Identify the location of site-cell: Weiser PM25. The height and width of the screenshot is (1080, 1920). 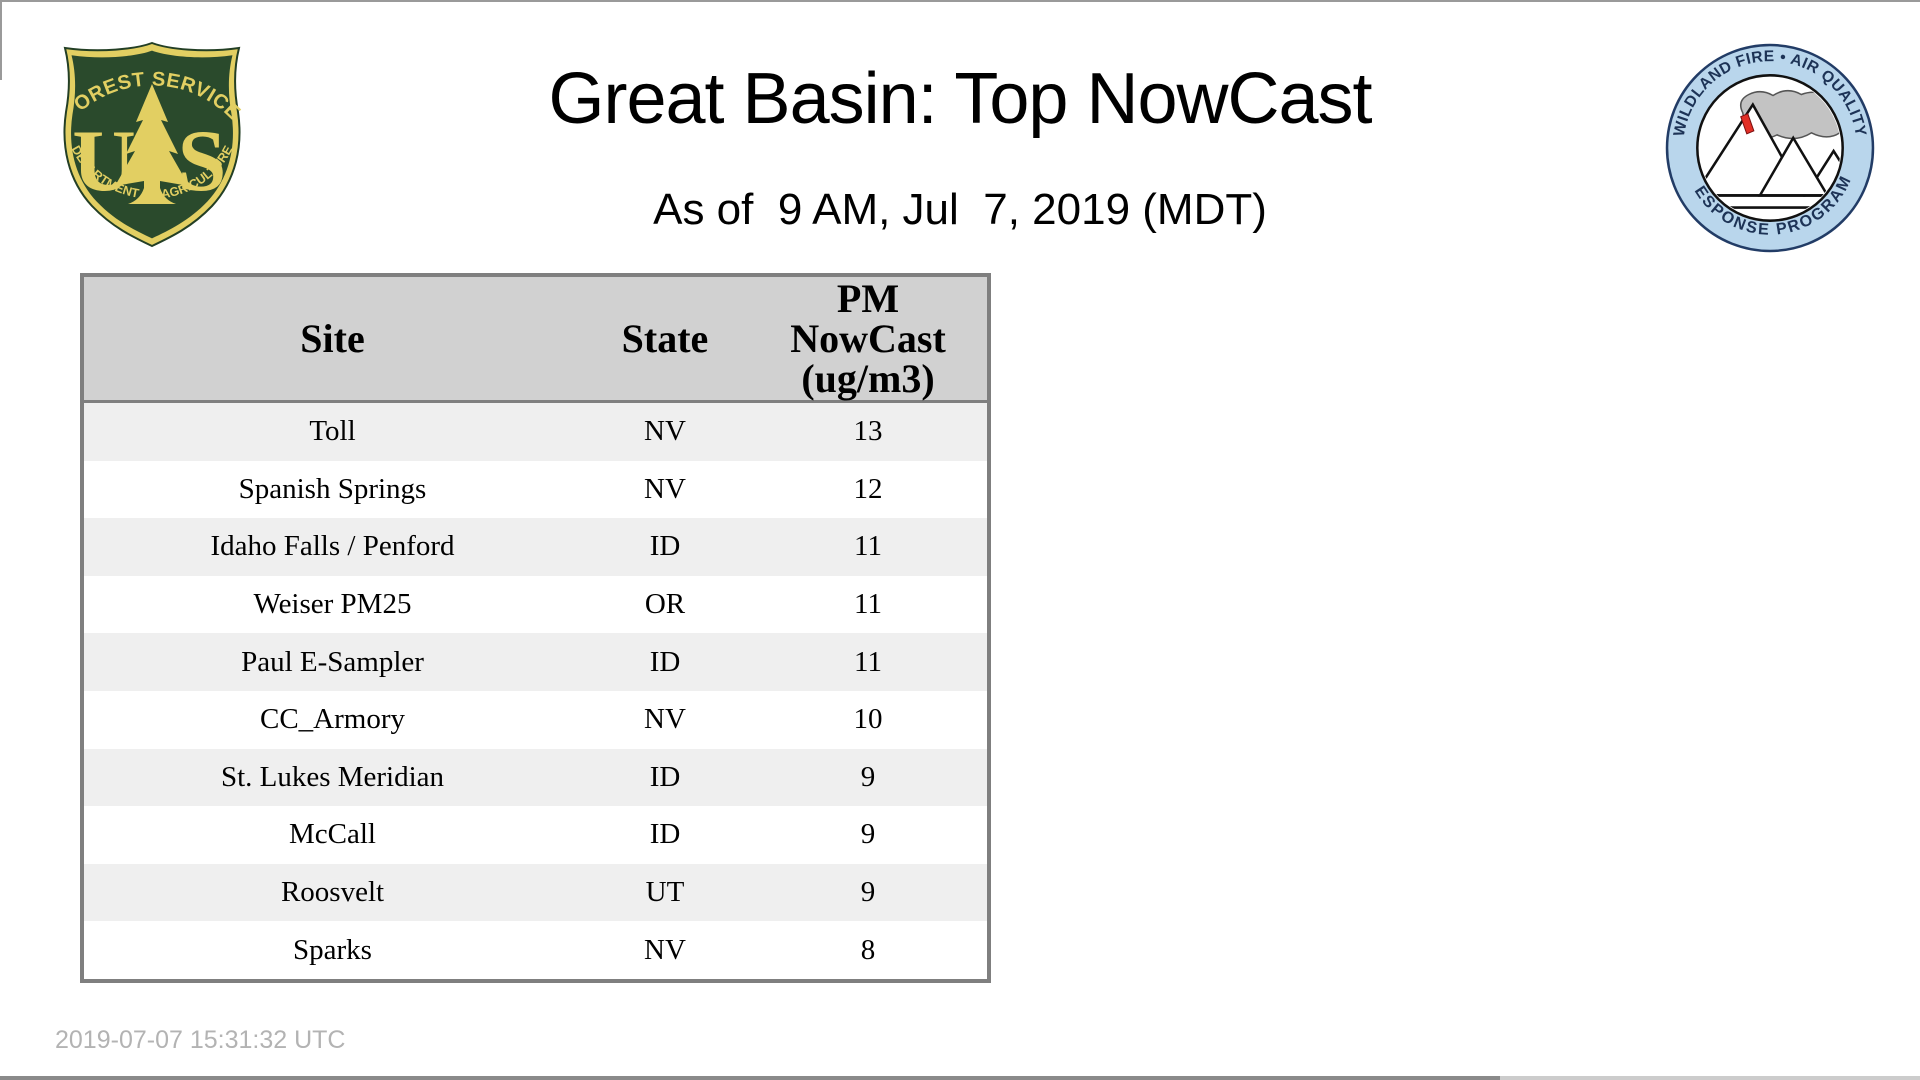
(332, 604).